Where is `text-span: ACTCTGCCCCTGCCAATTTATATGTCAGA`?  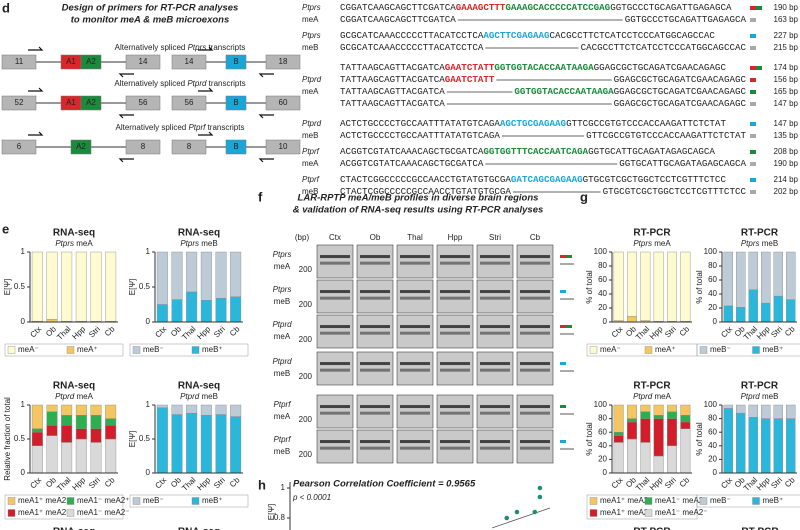 text-span: ACTCTGCCCCTGCCAATTTATATGTCAGA is located at coordinates (420, 123).